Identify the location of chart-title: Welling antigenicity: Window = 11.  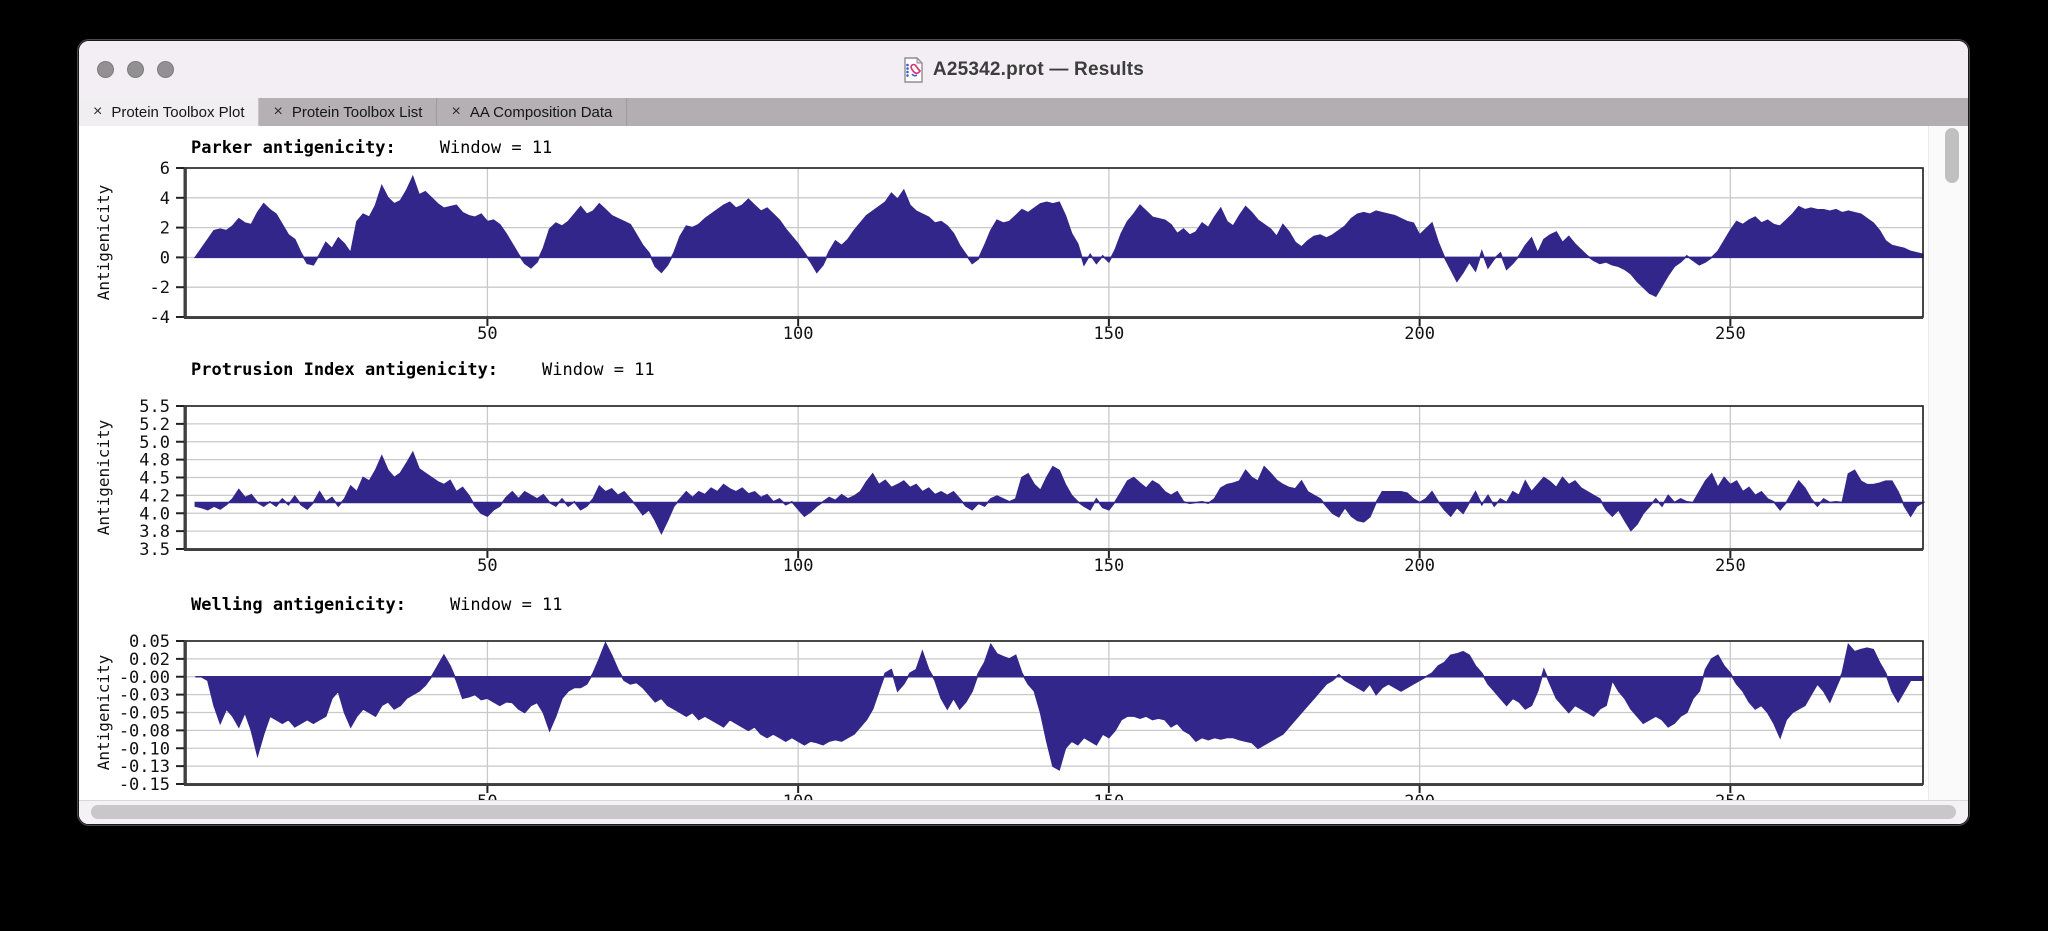
(377, 605).